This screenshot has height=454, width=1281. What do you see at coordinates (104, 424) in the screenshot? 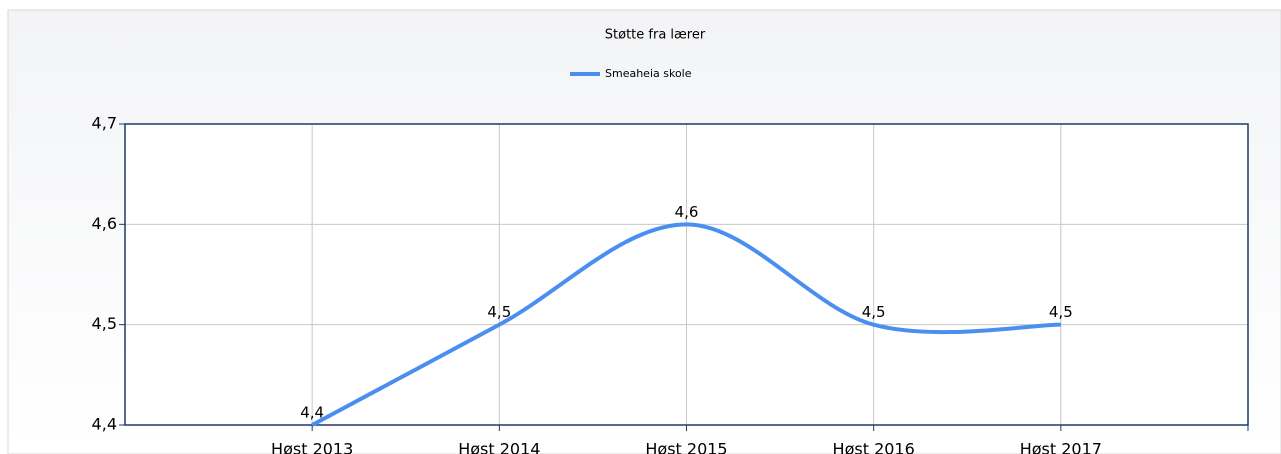
I see `y-tick-label: 4,4` at bounding box center [104, 424].